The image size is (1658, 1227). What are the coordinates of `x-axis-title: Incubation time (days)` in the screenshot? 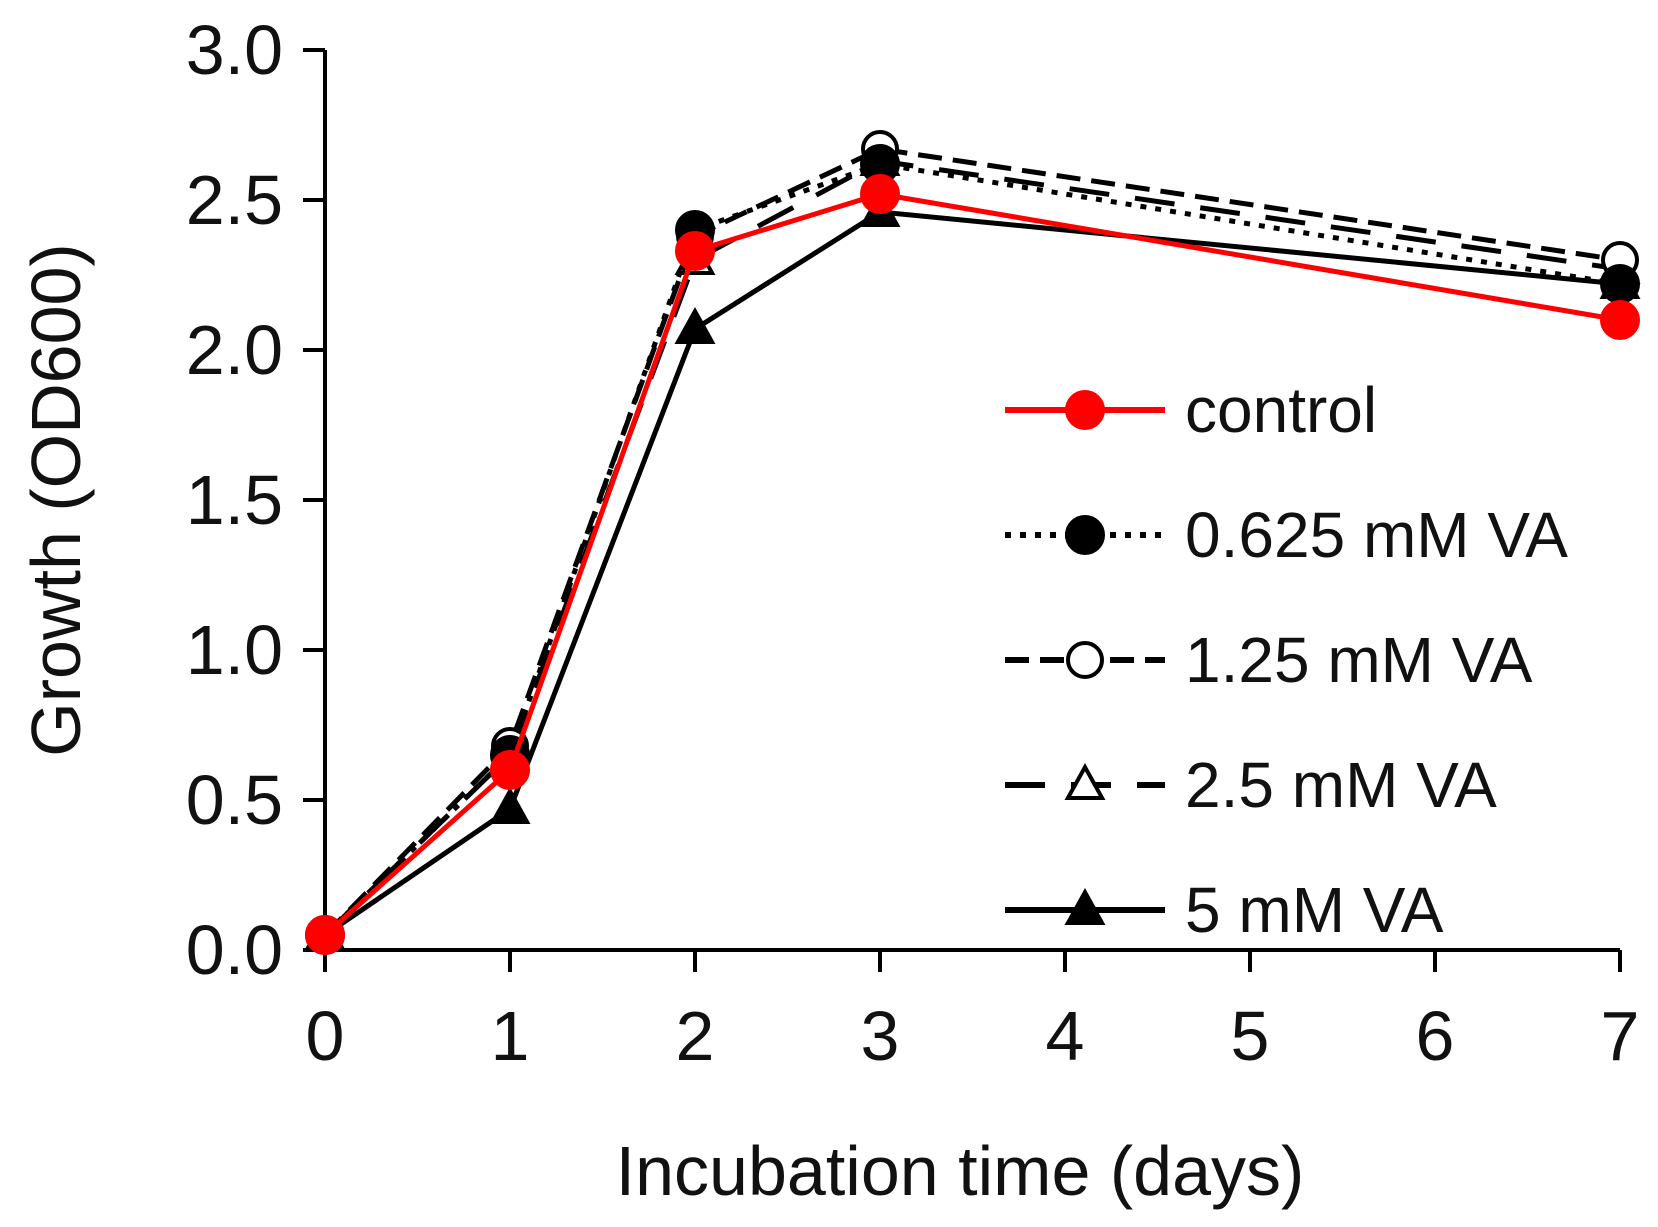 It's located at (960, 1171).